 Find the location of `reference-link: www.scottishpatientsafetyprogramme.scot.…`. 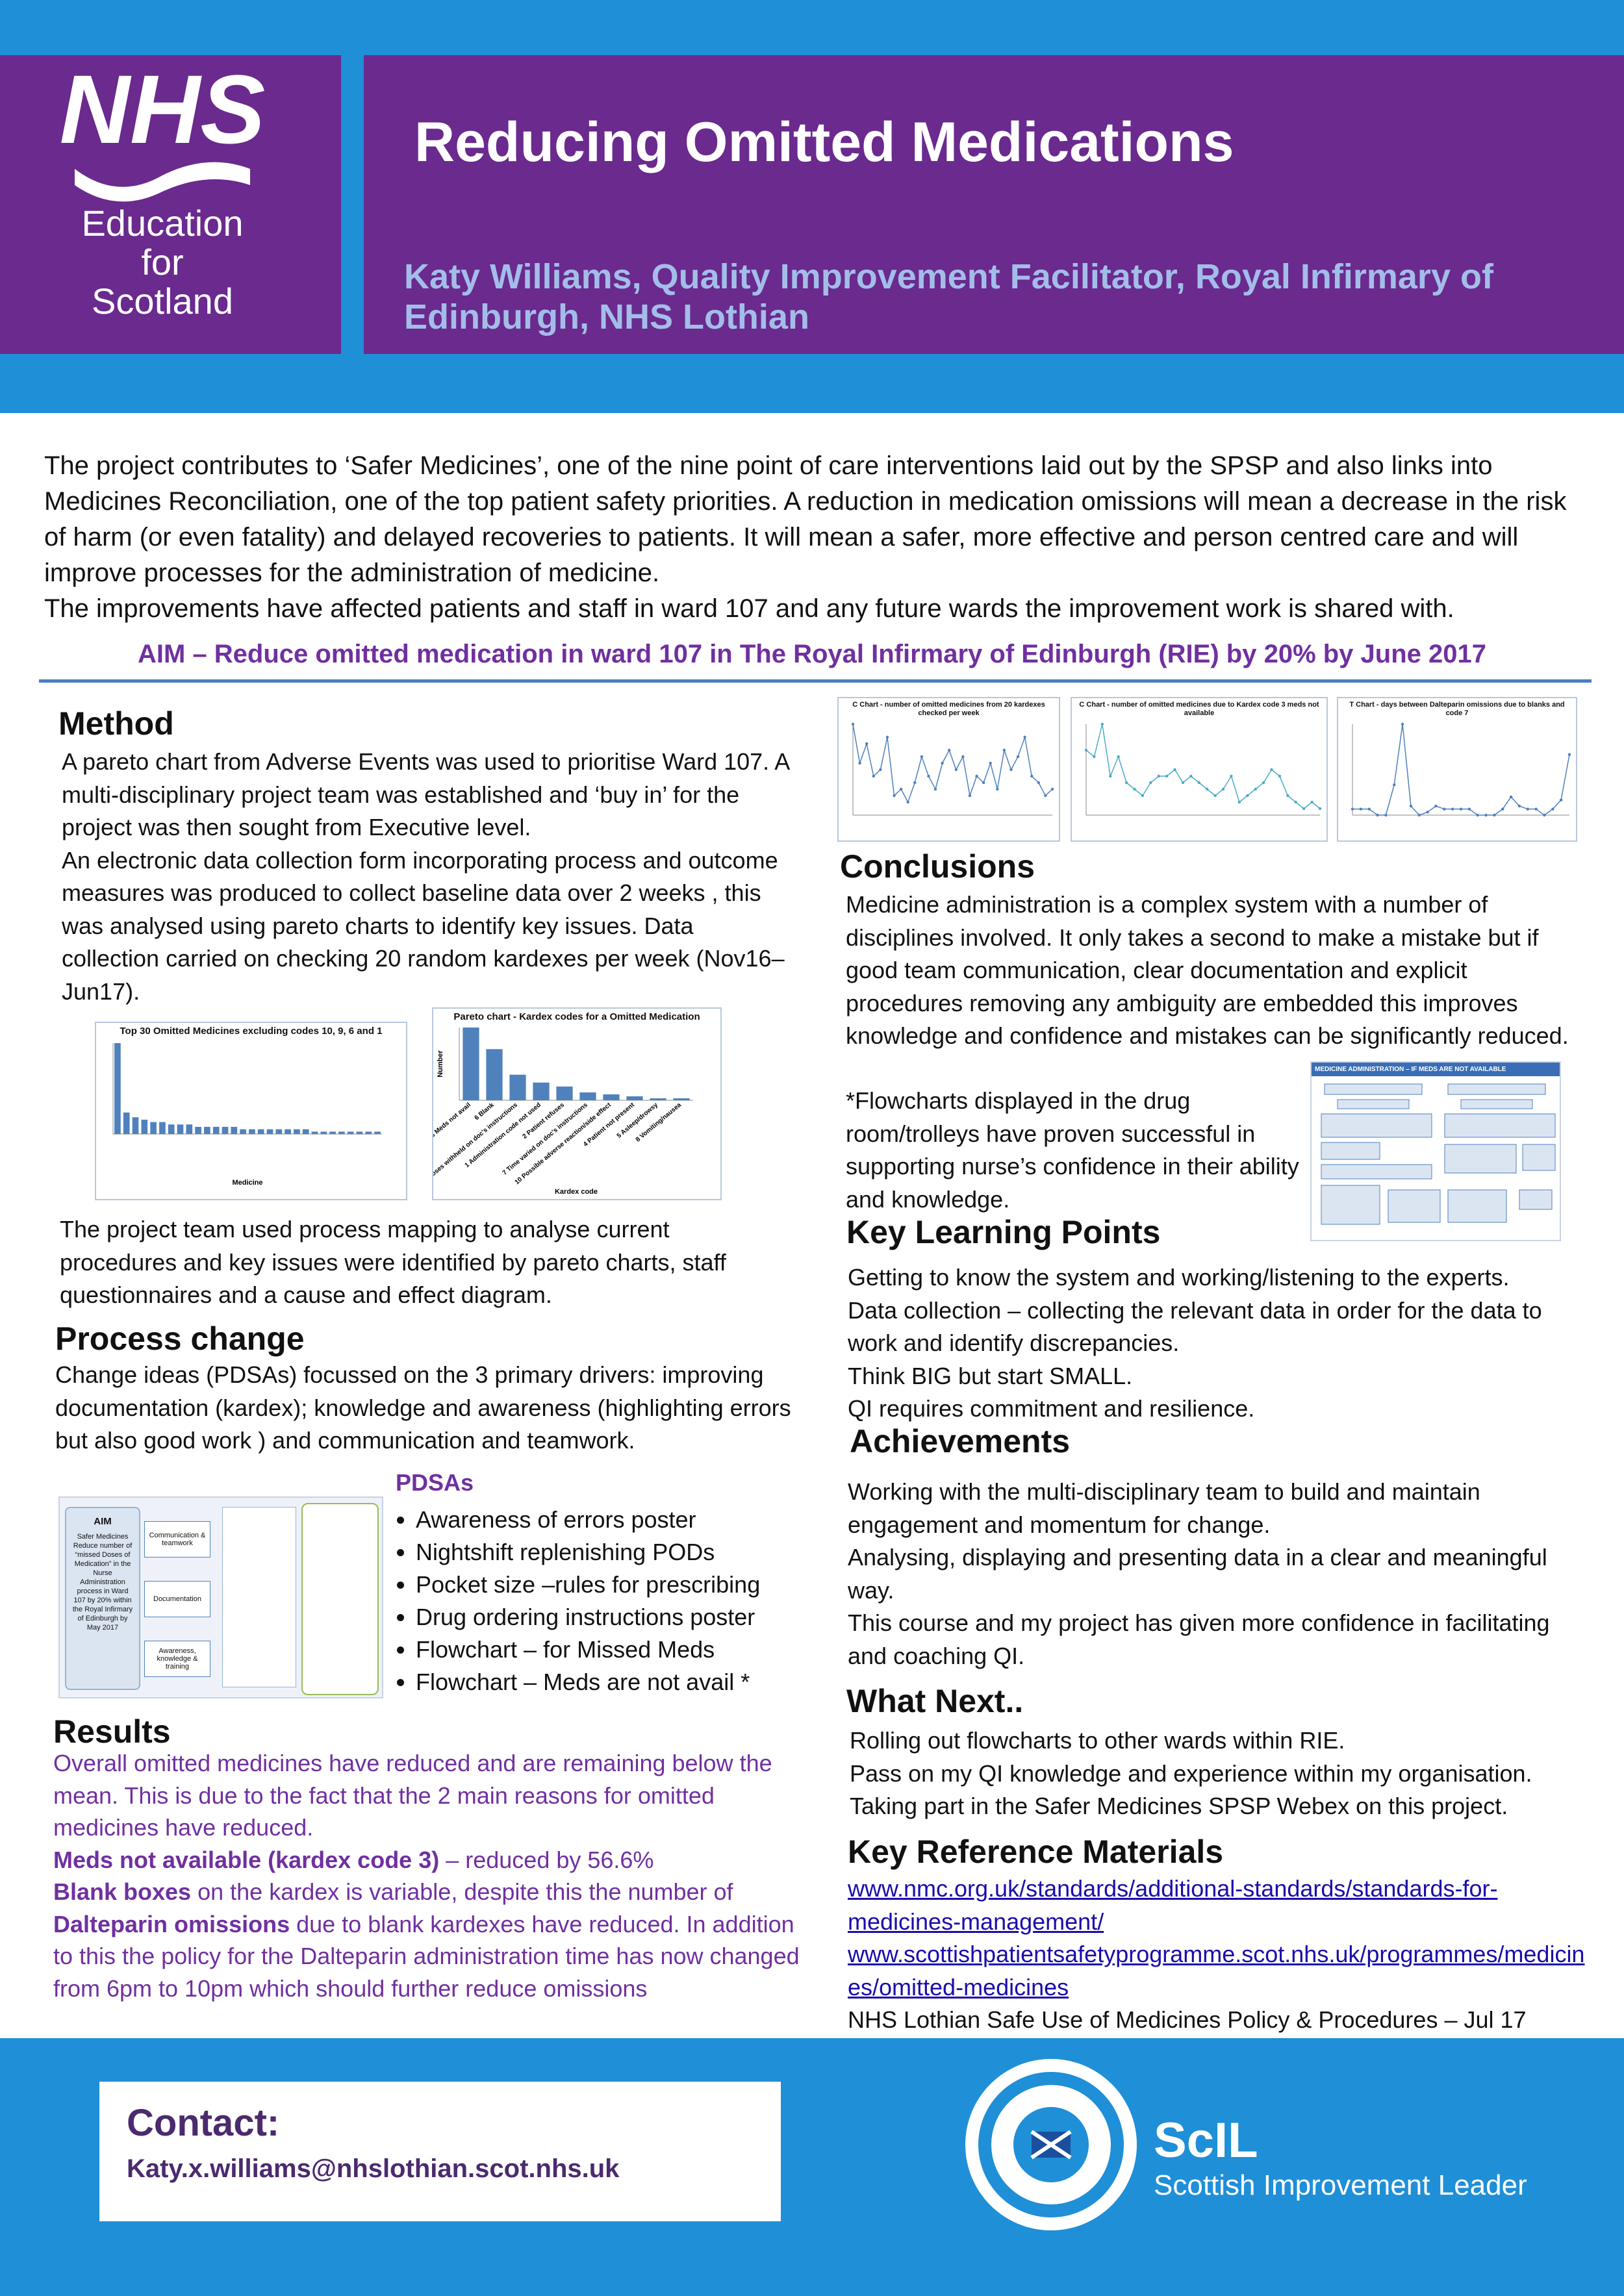

reference-link: www.scottishpatientsafetyprogramme.scot.… is located at coordinates (1216, 1970).